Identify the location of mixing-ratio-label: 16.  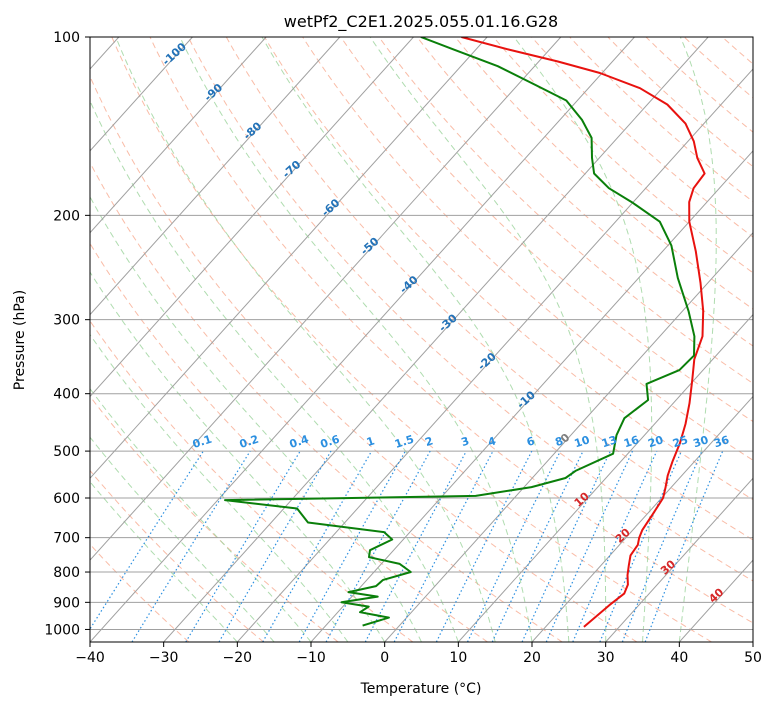
(631, 441).